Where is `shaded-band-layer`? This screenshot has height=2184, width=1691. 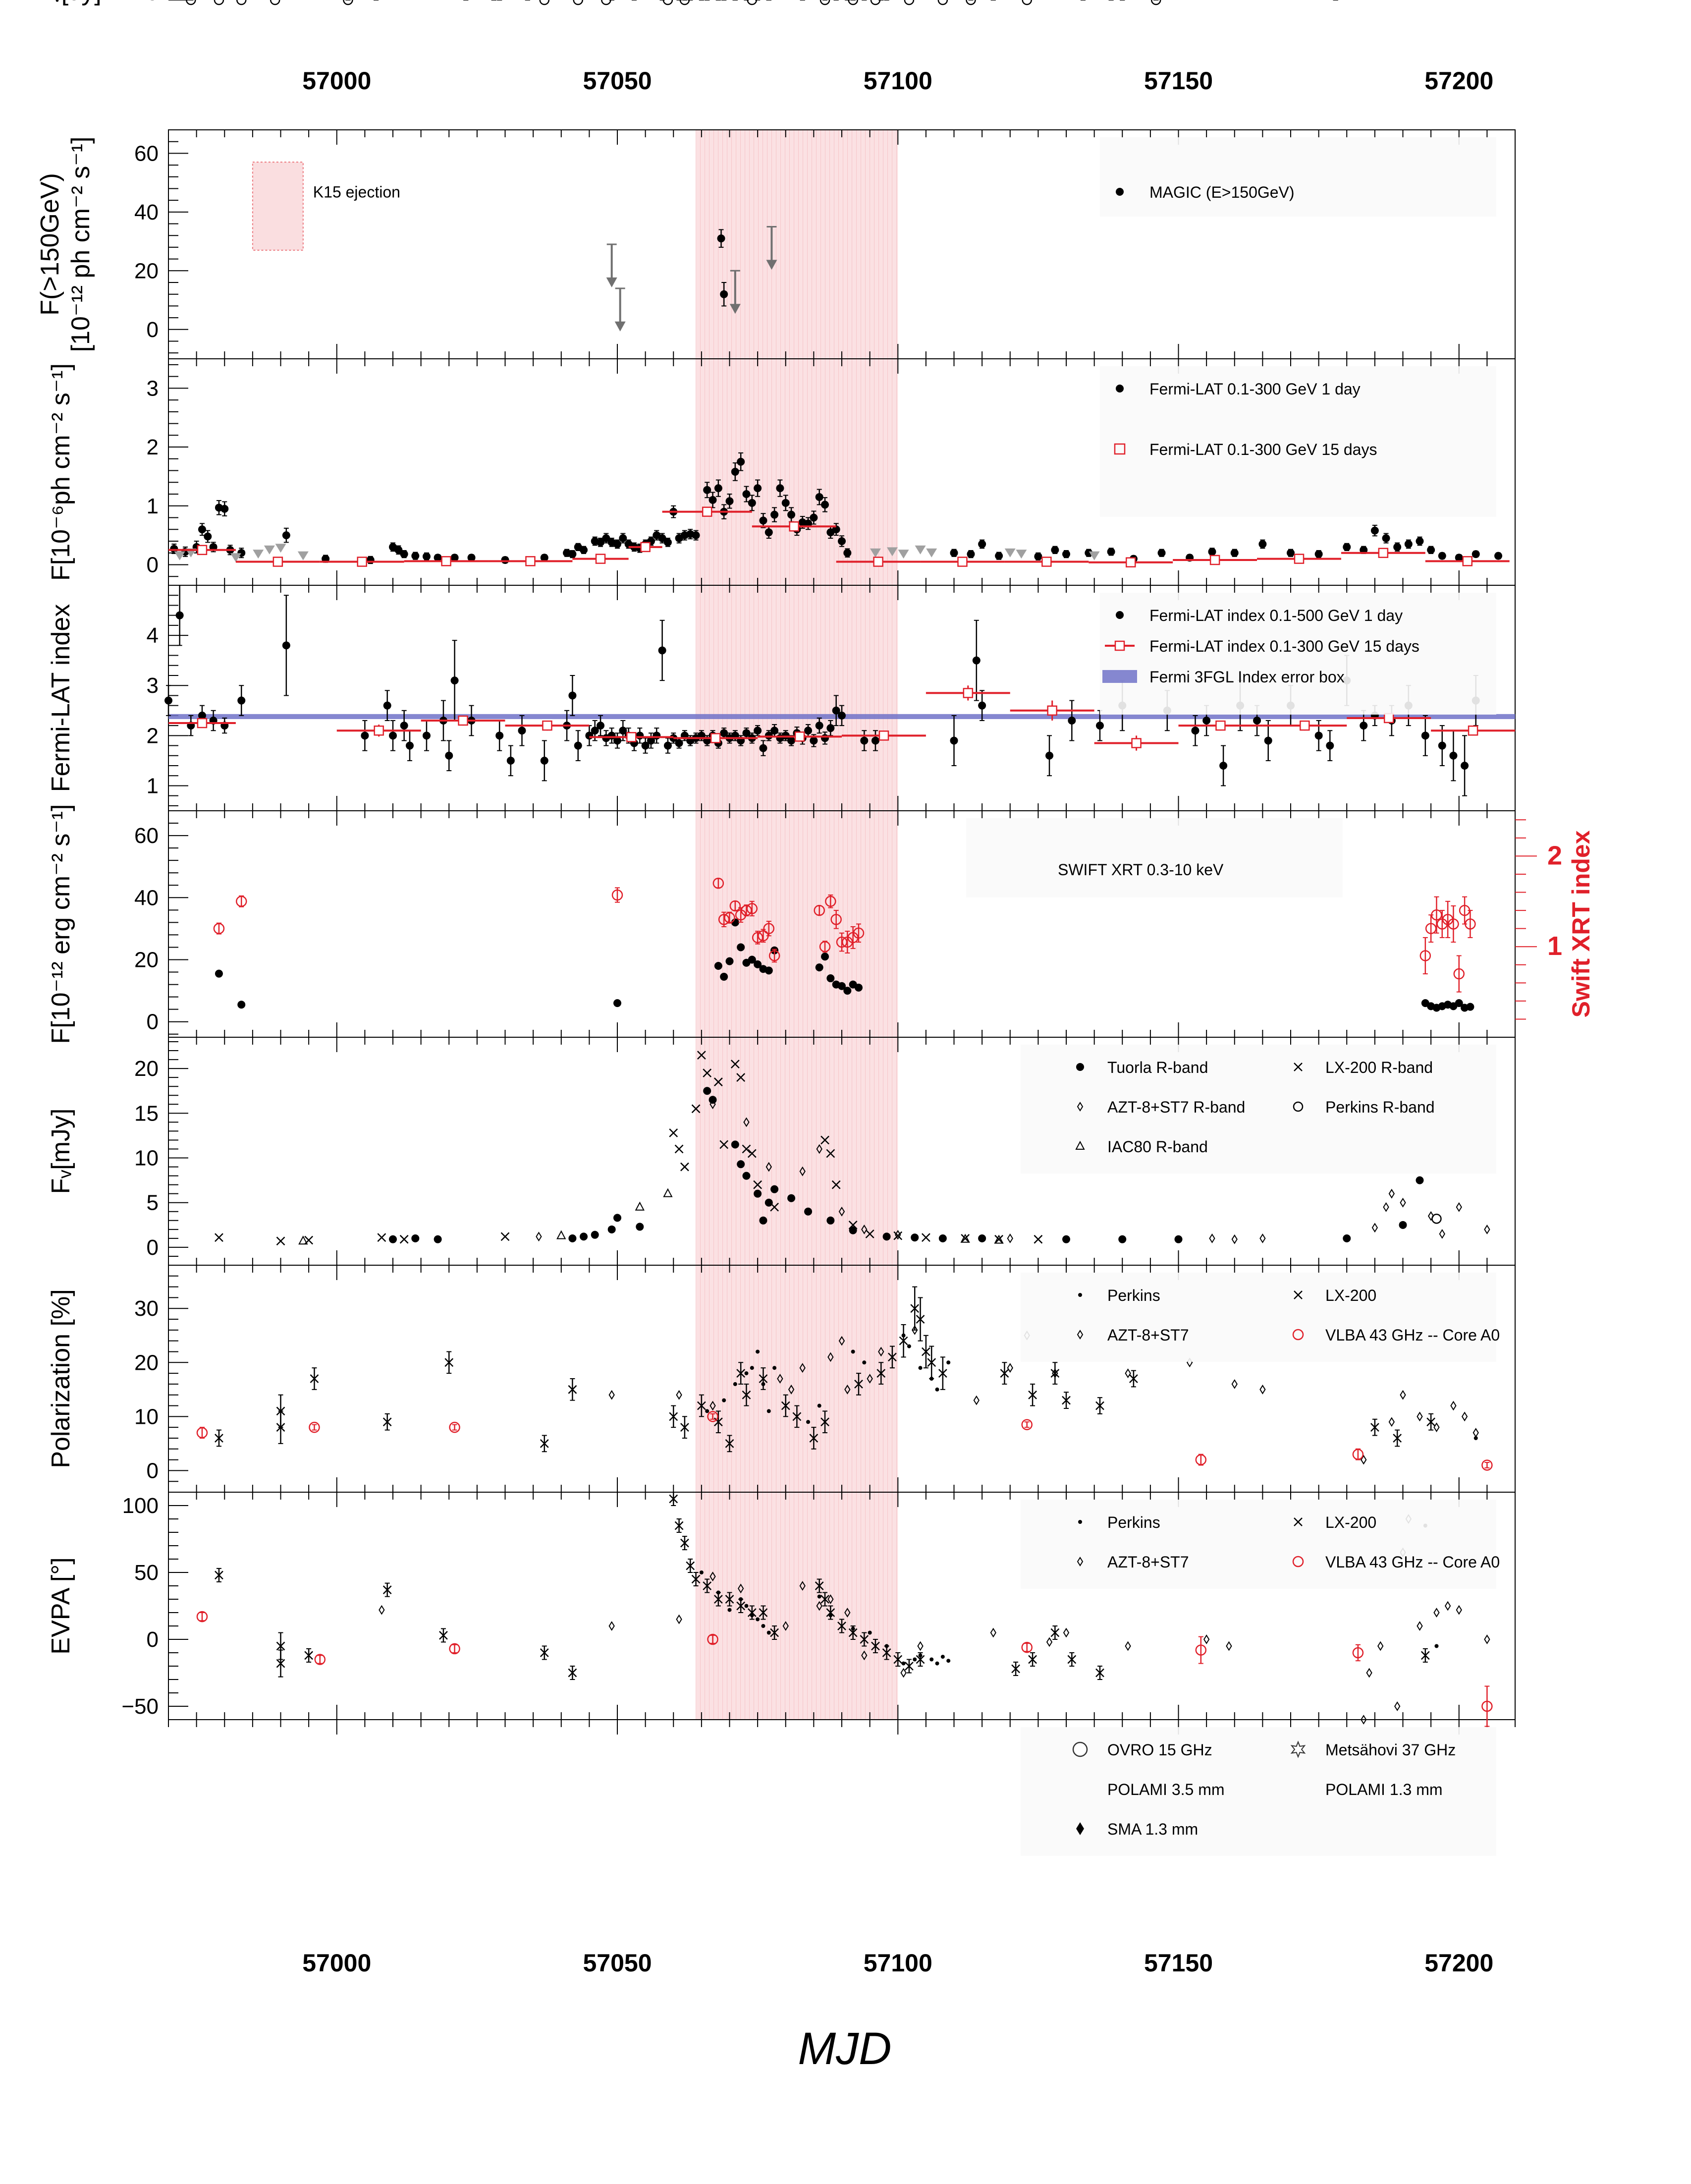
shaded-band-layer is located at coordinates (797, 925).